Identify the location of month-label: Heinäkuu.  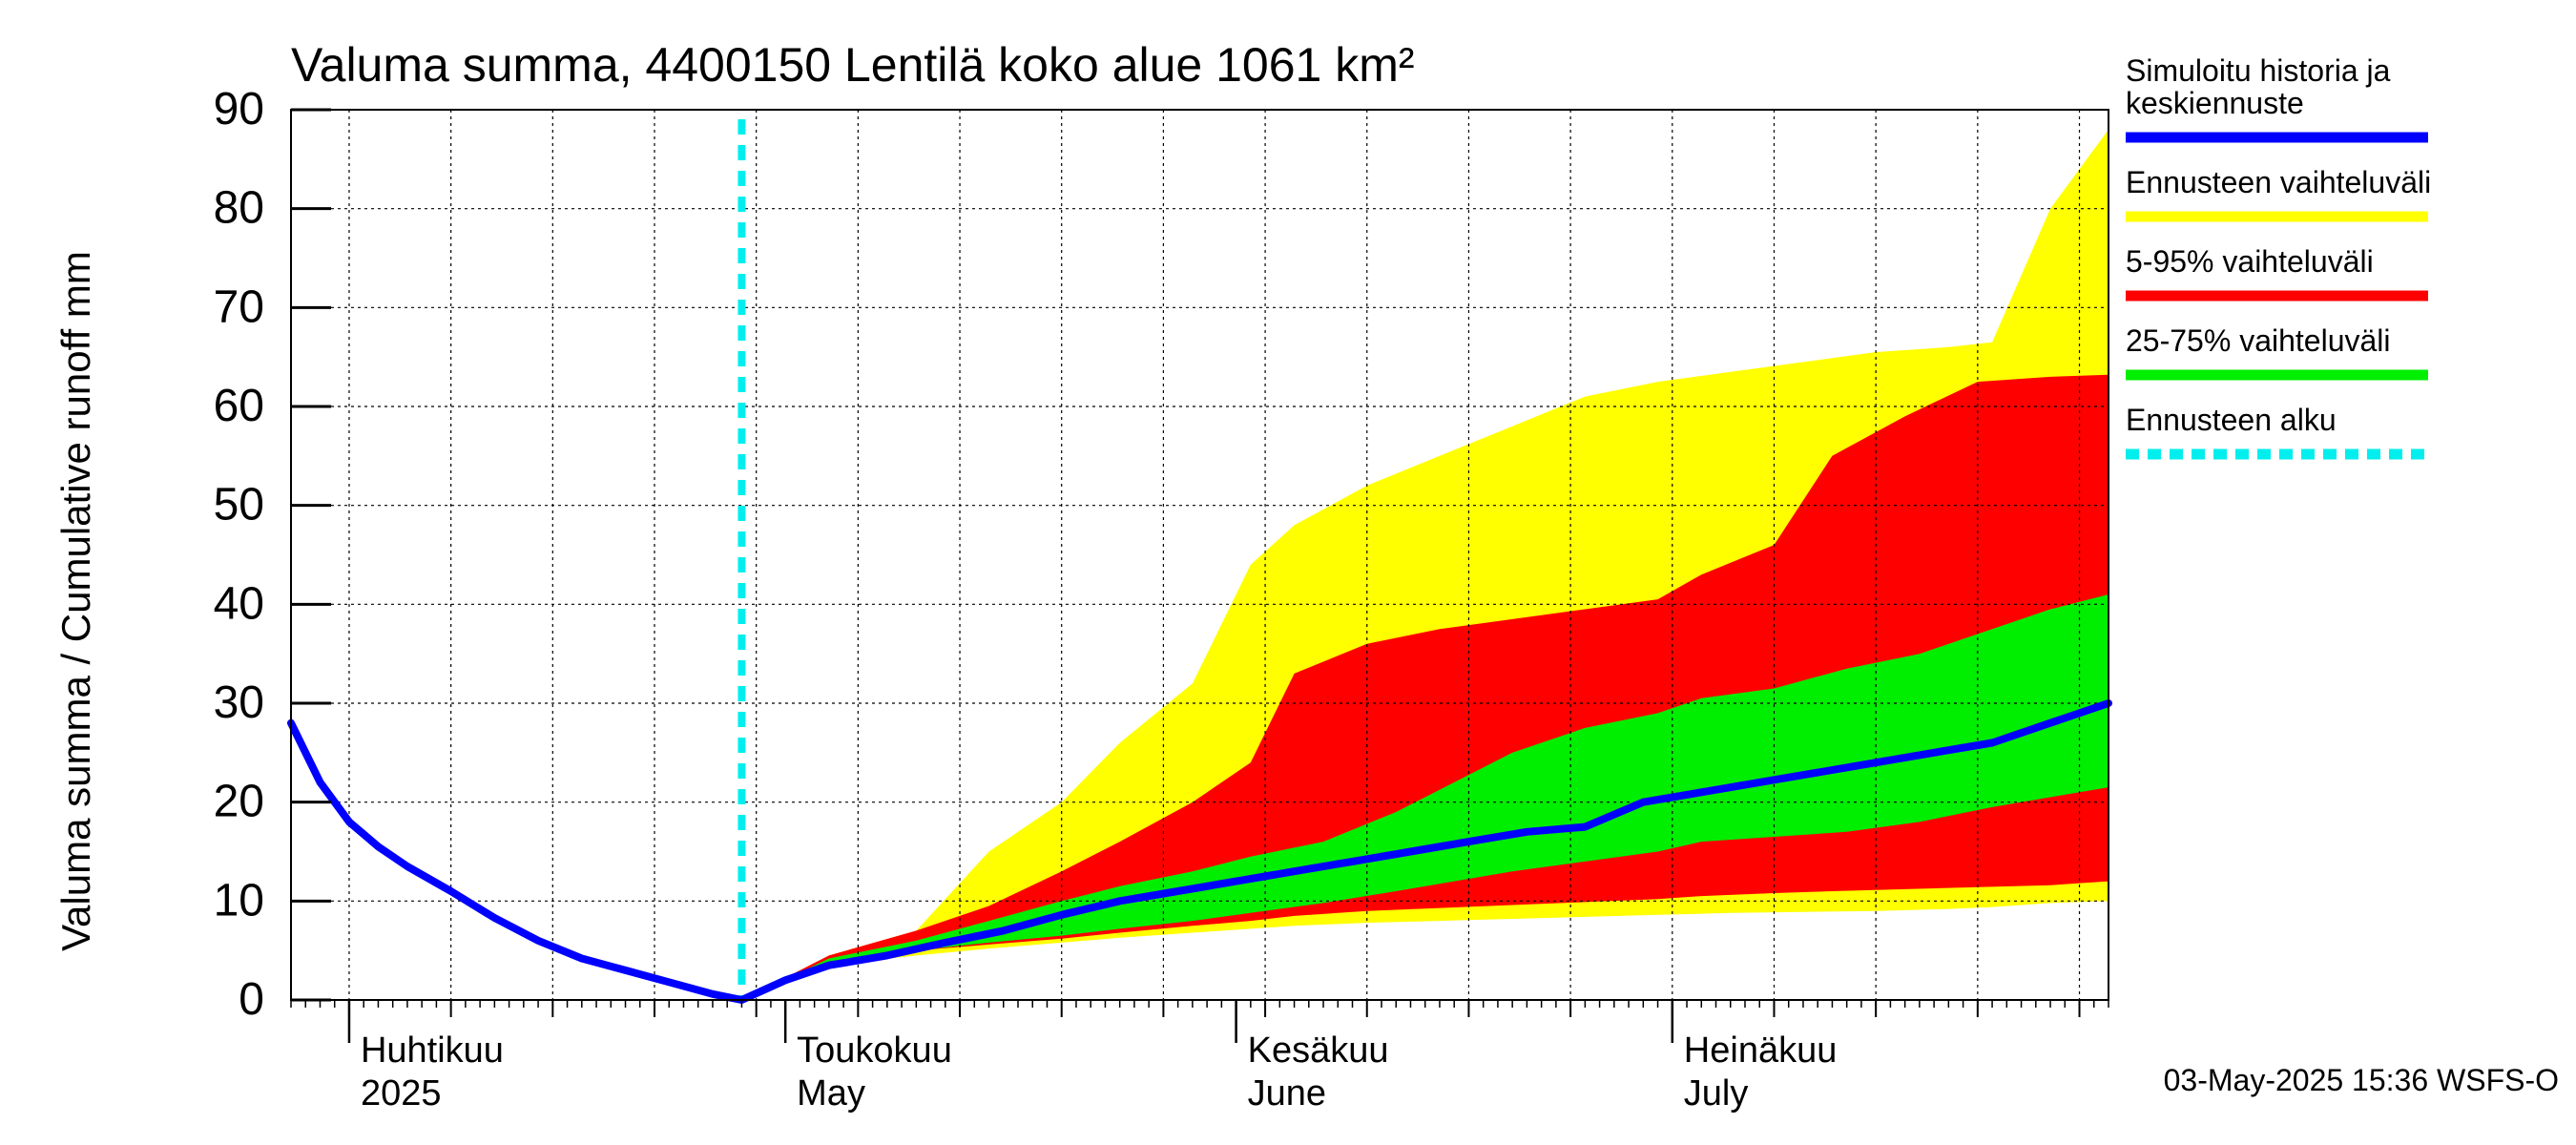
(1761, 1051).